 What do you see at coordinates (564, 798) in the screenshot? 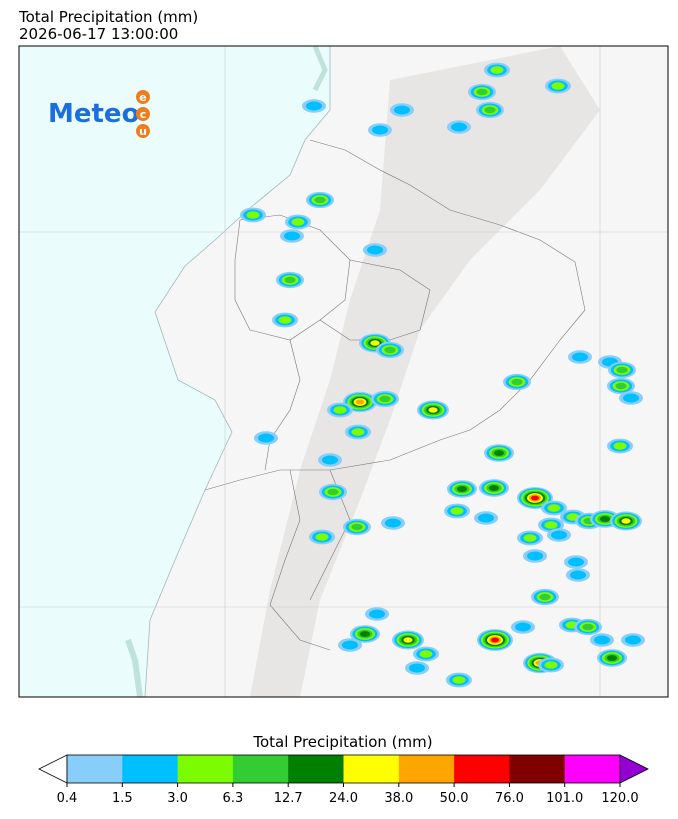
I see `colorbar-tick-label: 101.0` at bounding box center [564, 798].